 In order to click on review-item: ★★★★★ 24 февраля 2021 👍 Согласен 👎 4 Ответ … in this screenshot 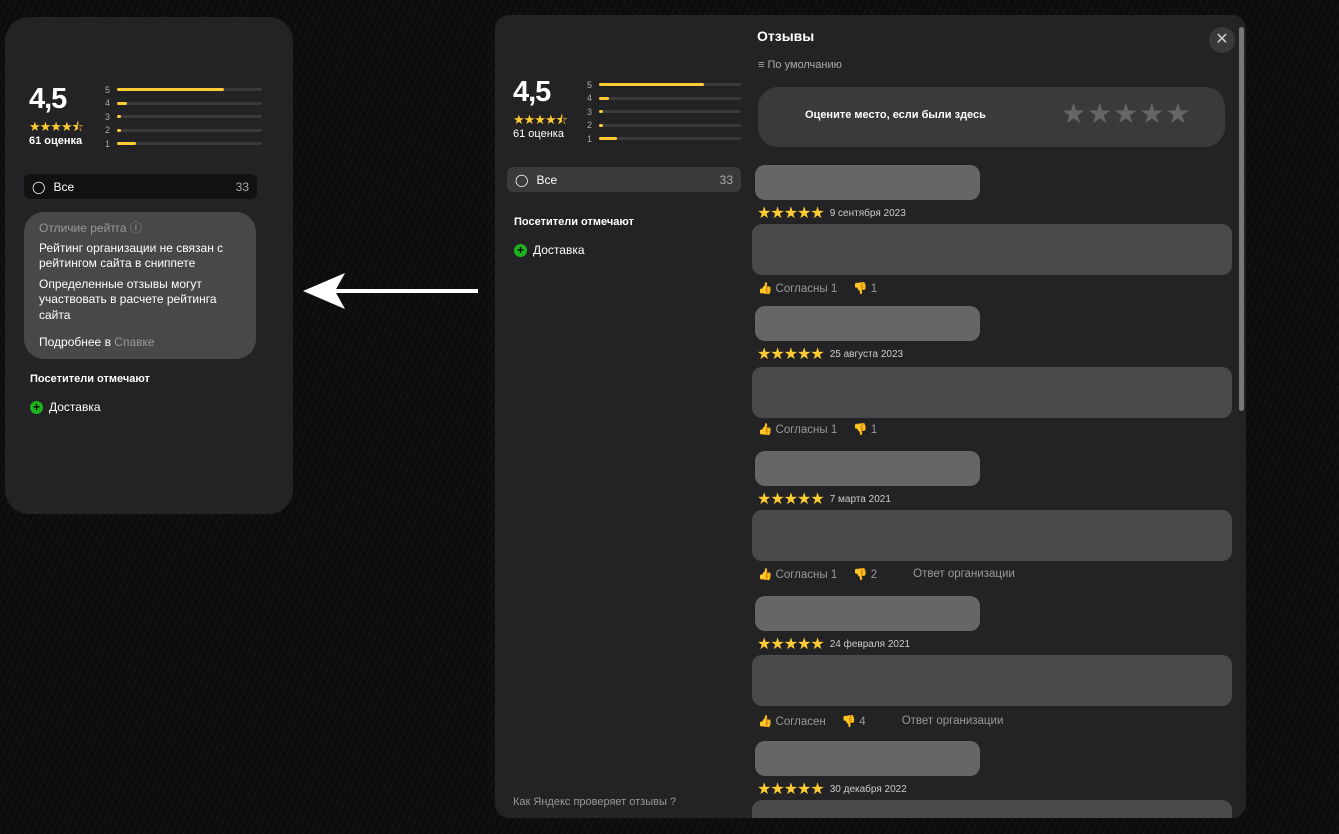, I will do `click(992, 662)`.